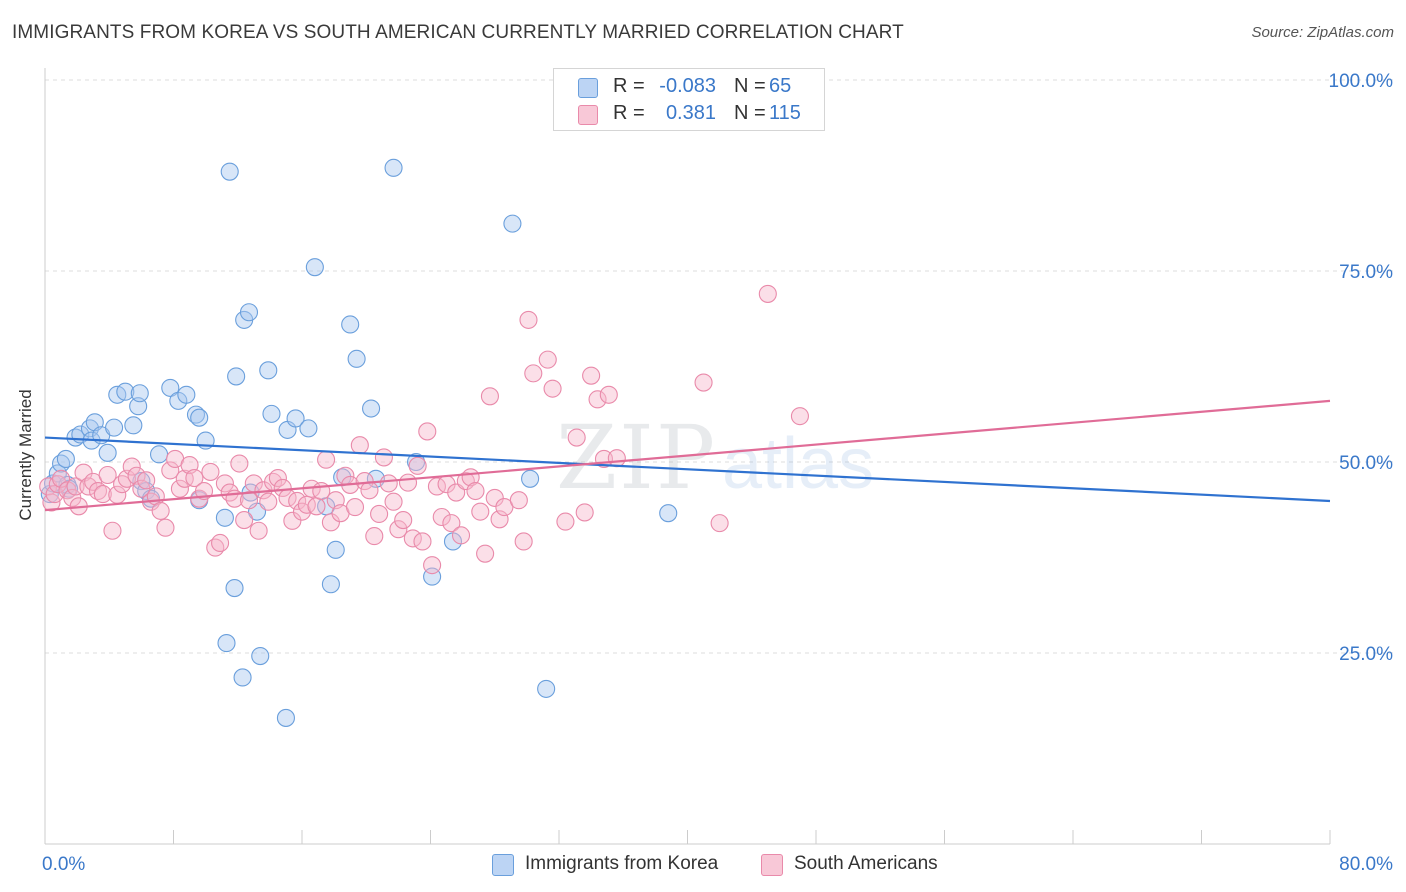 Image resolution: width=1406 pixels, height=892 pixels. Describe the element at coordinates (780, 86) in the screenshot. I see `legend-n-value: 65` at that location.